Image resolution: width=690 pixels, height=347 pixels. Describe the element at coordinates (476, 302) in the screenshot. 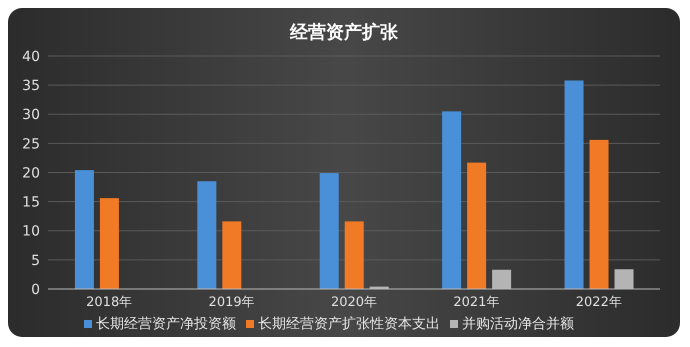

I see `x-tick-label: 2021年` at that location.